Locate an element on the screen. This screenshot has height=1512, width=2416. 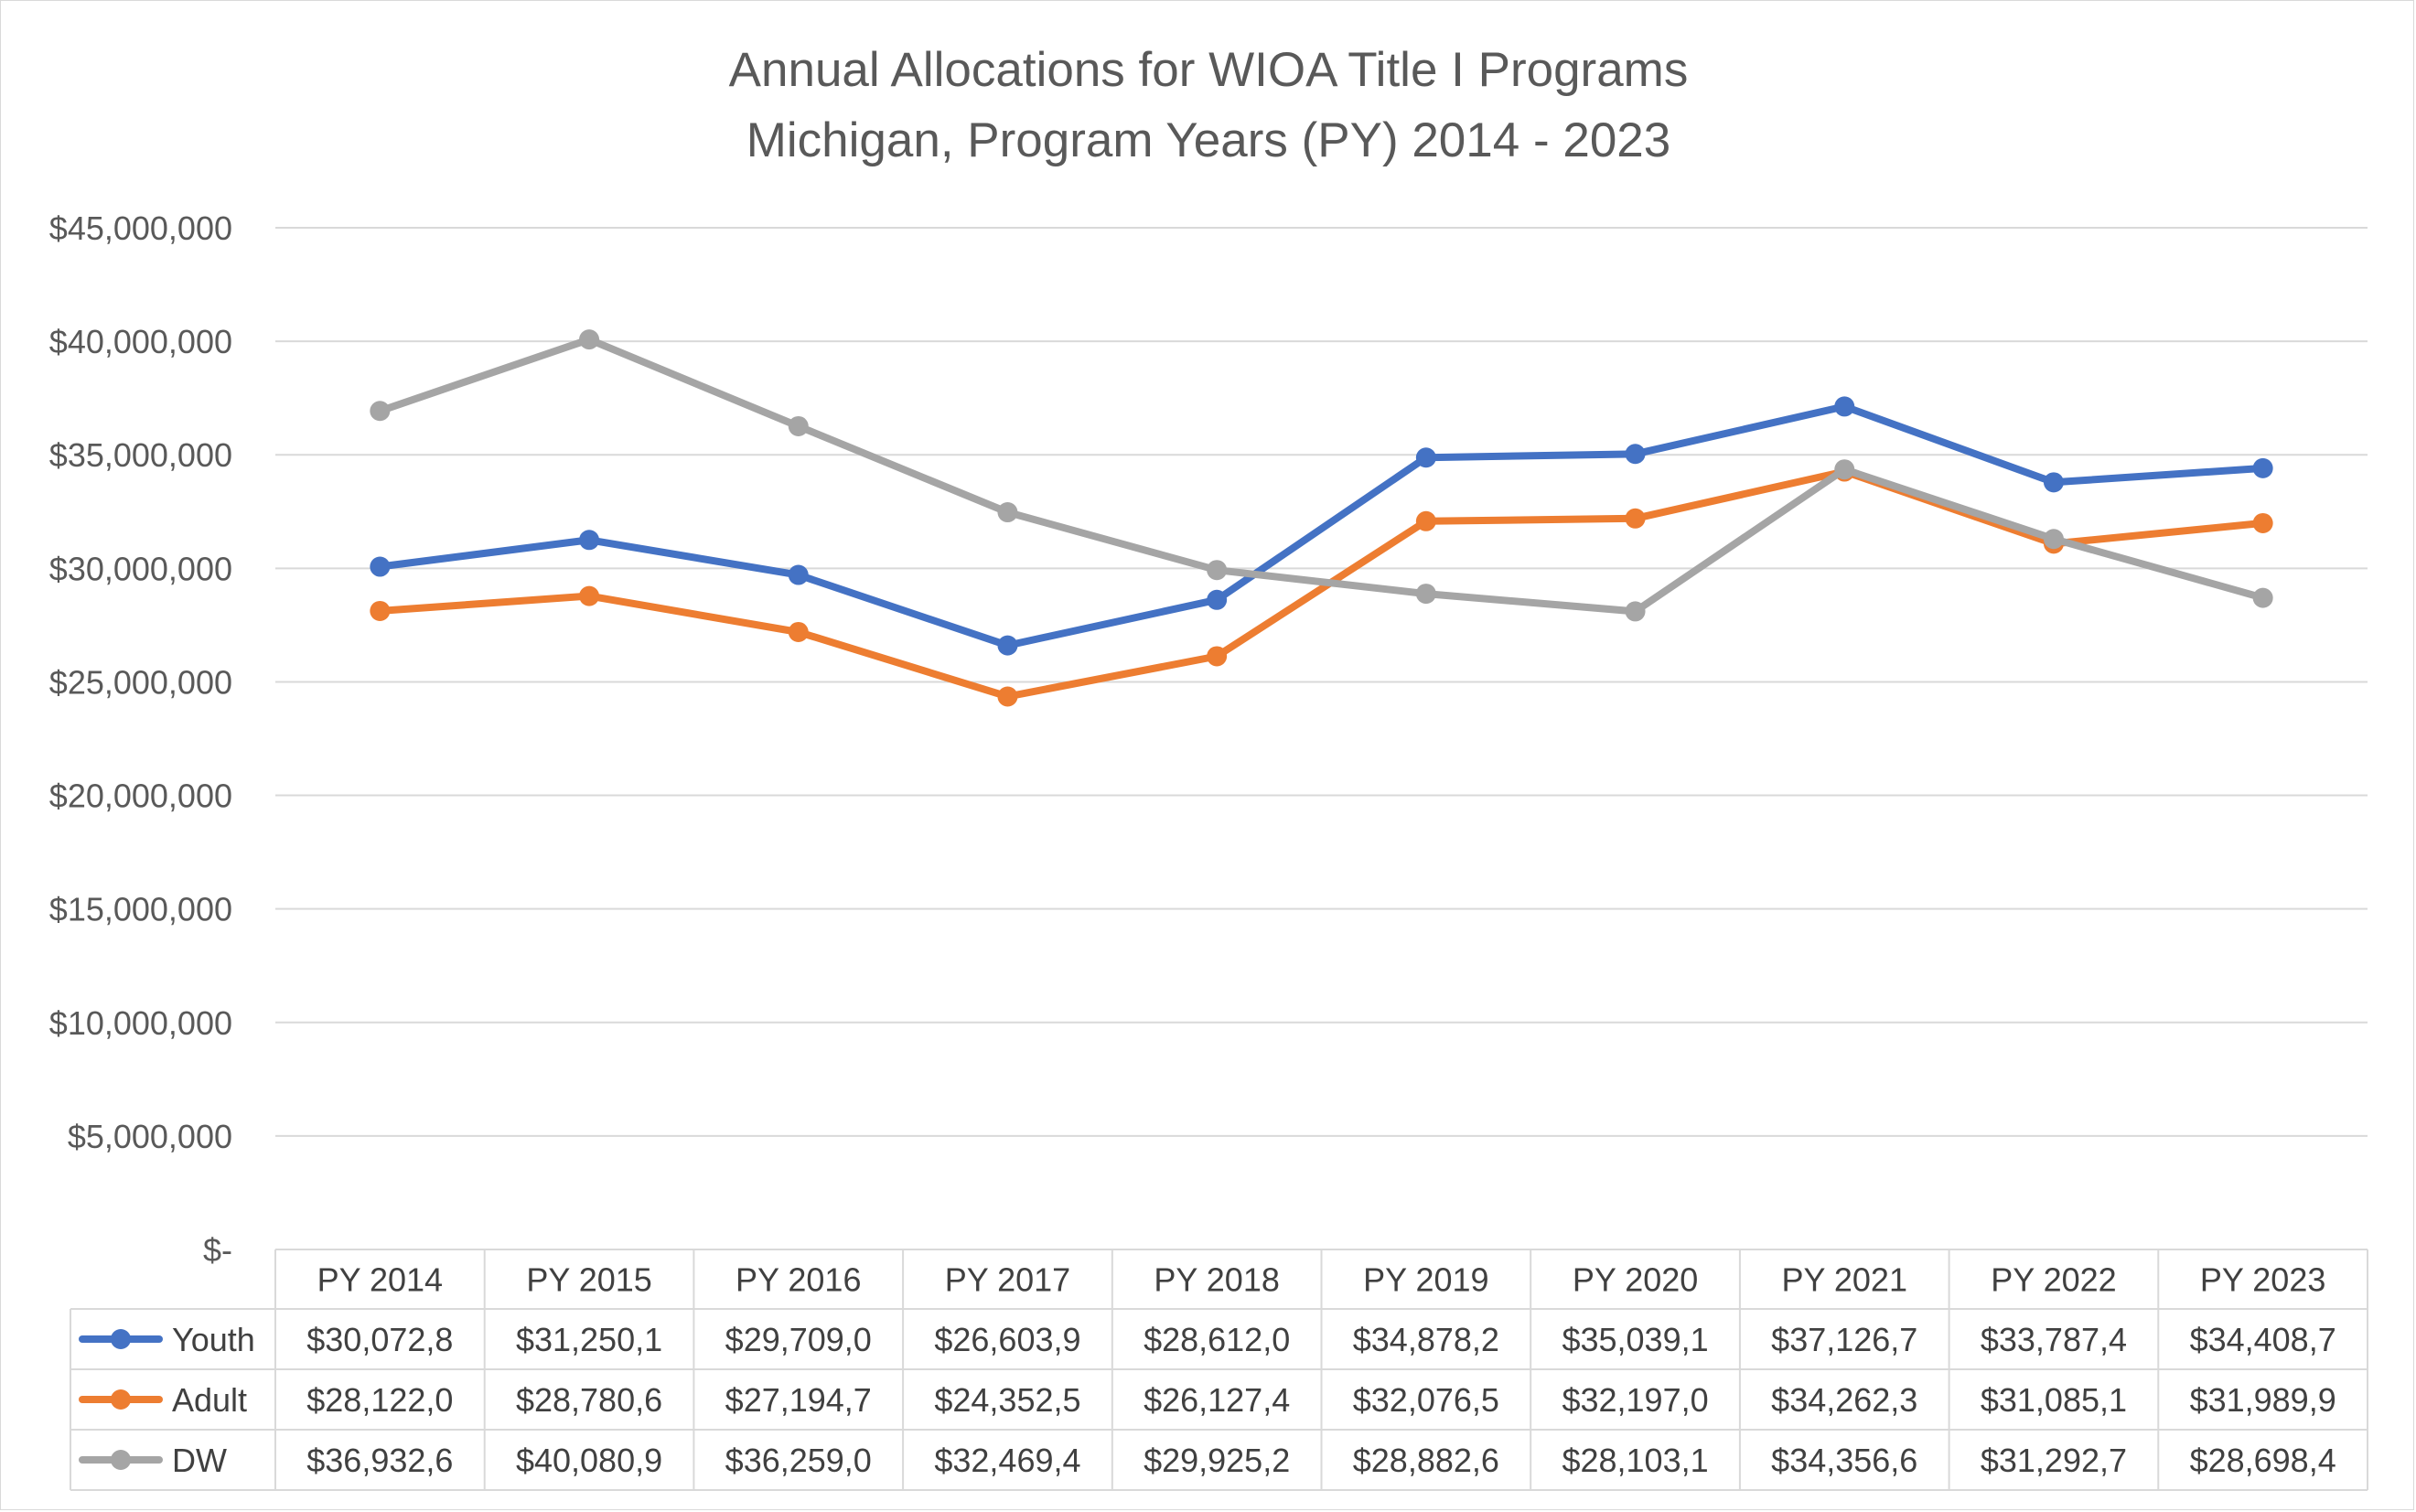
y-tick-label: $20,000,000 is located at coordinates (140, 796).